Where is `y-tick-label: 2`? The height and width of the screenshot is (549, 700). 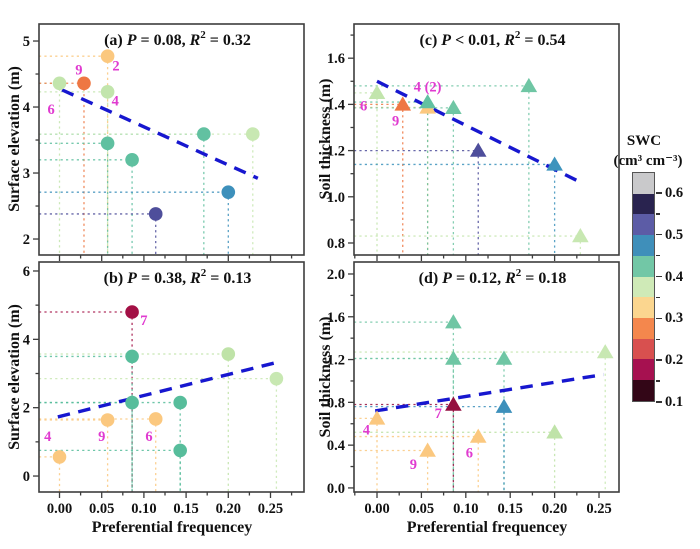 y-tick-label: 2 is located at coordinates (26, 409).